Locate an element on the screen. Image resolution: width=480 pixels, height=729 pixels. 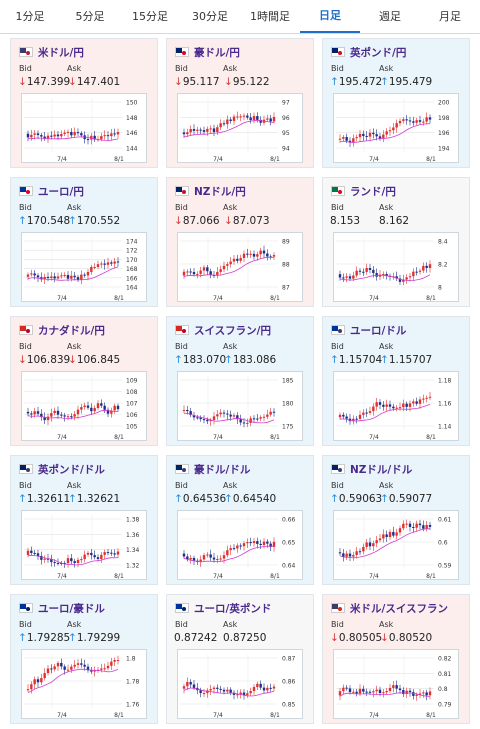
mini-candlestick-chart: 1.8 1.78 1.76 7/4 8/1 is located at coordinates (84, 684).